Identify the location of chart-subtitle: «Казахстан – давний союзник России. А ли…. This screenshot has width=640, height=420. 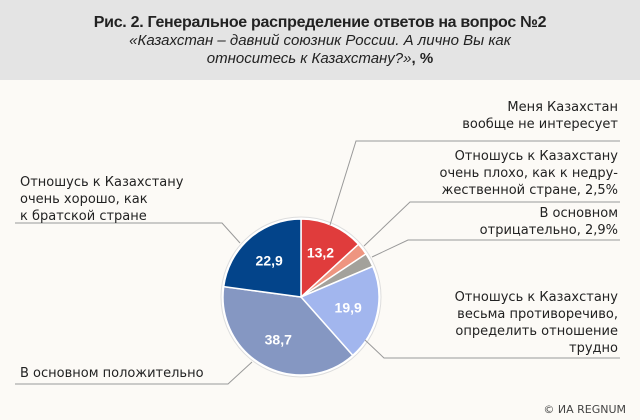
(320, 50).